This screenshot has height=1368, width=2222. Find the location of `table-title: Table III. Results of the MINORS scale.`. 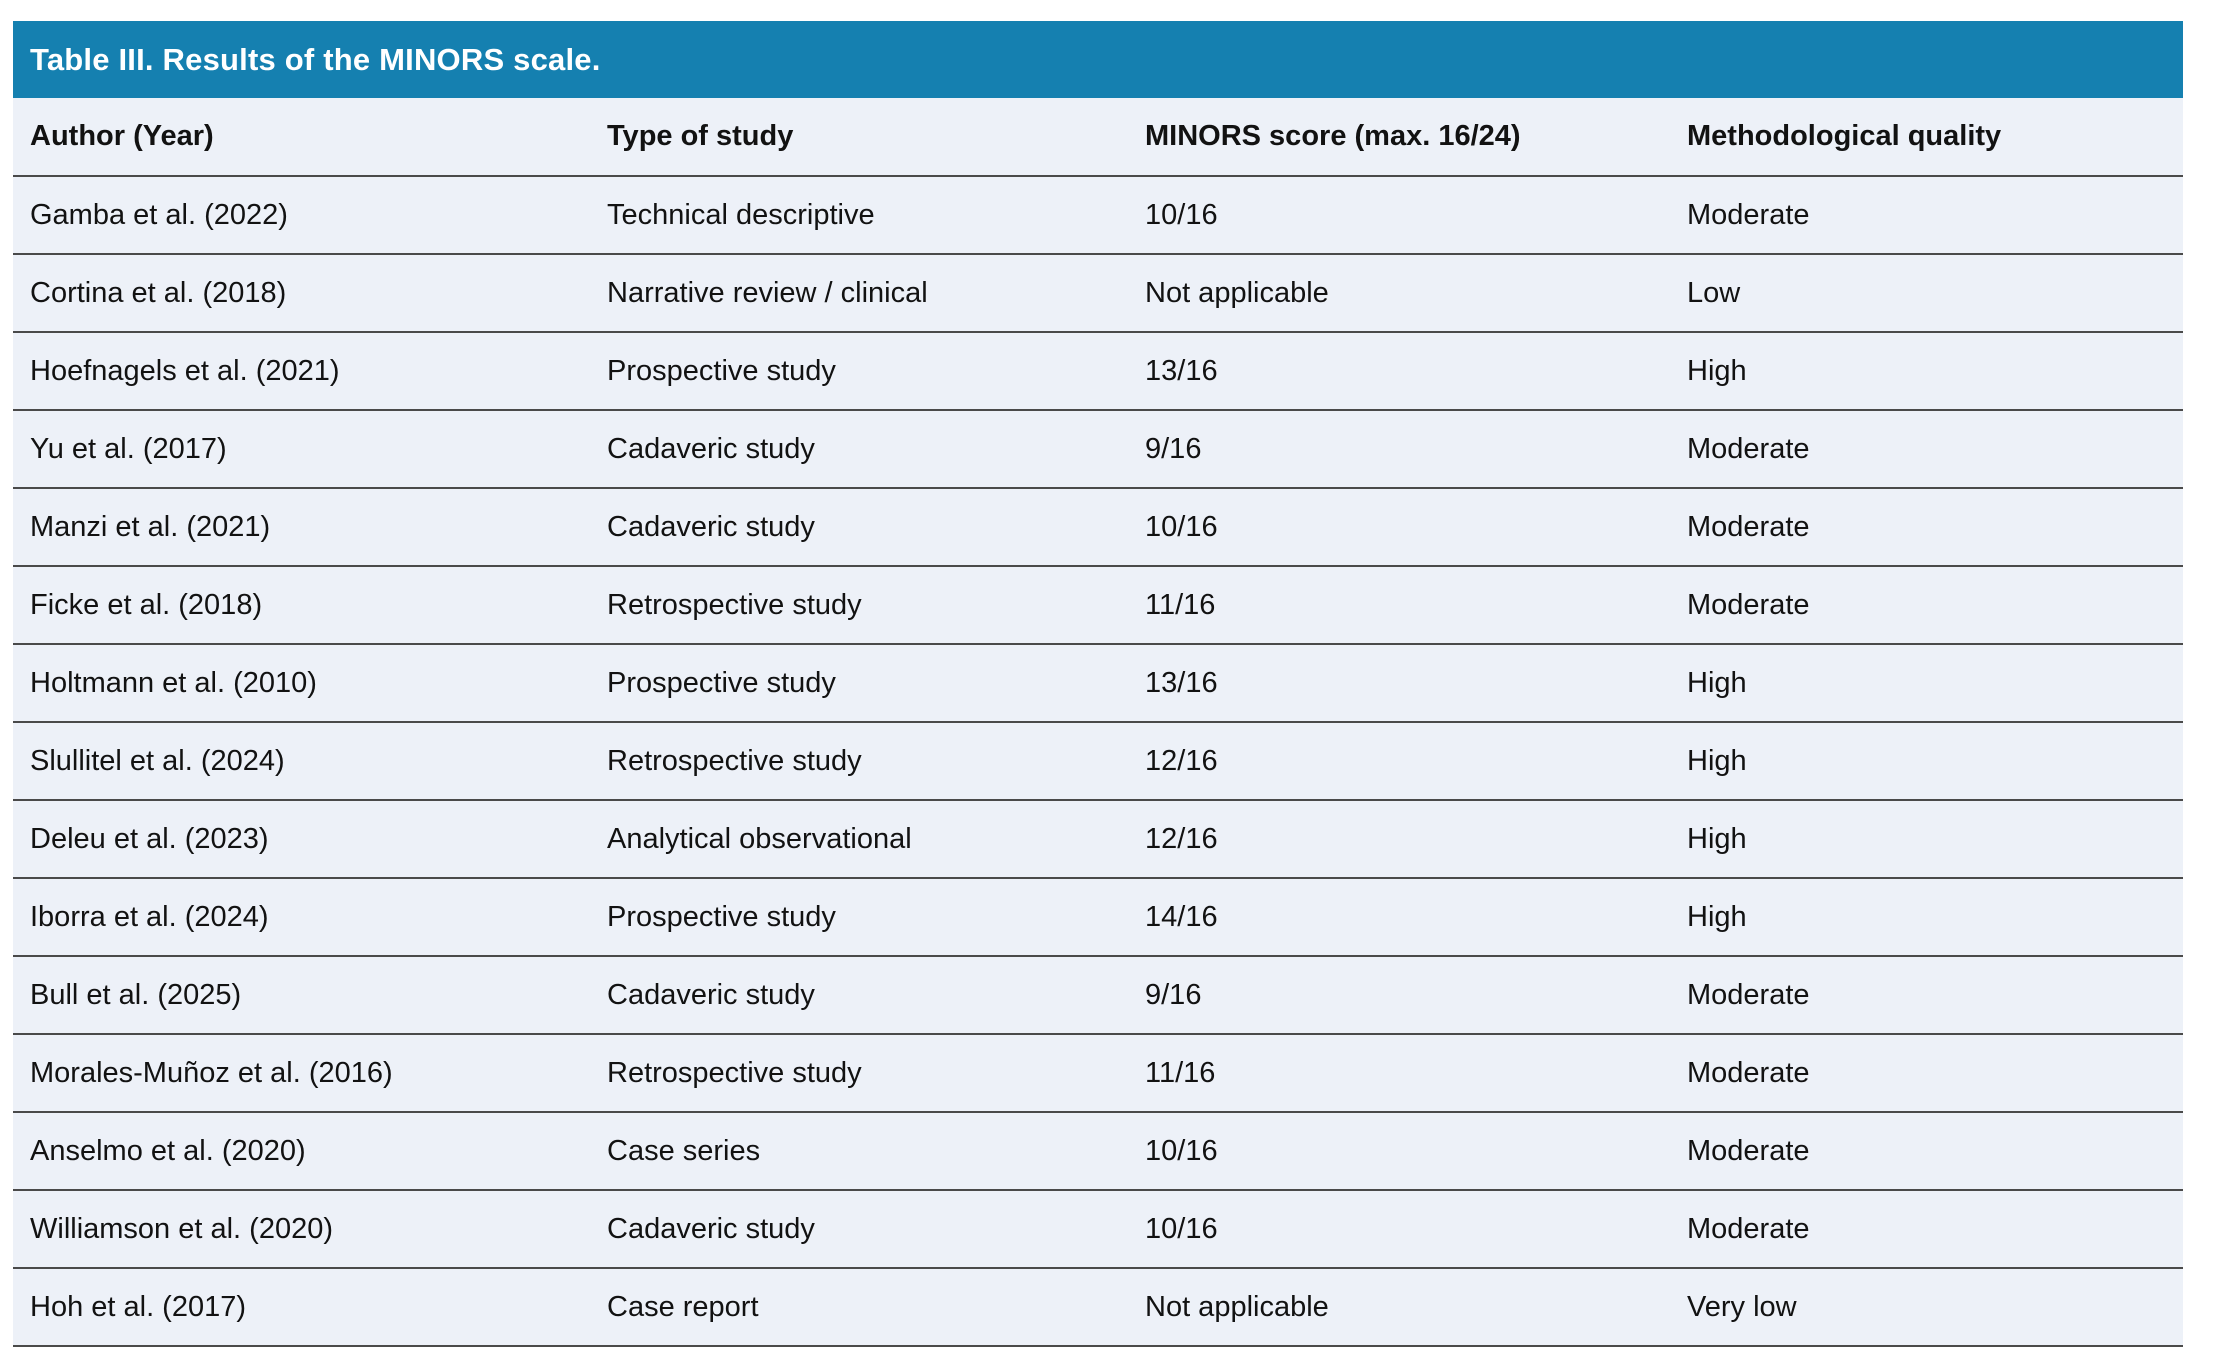

table-title: Table III. Results of the MINORS scale. is located at coordinates (315, 59).